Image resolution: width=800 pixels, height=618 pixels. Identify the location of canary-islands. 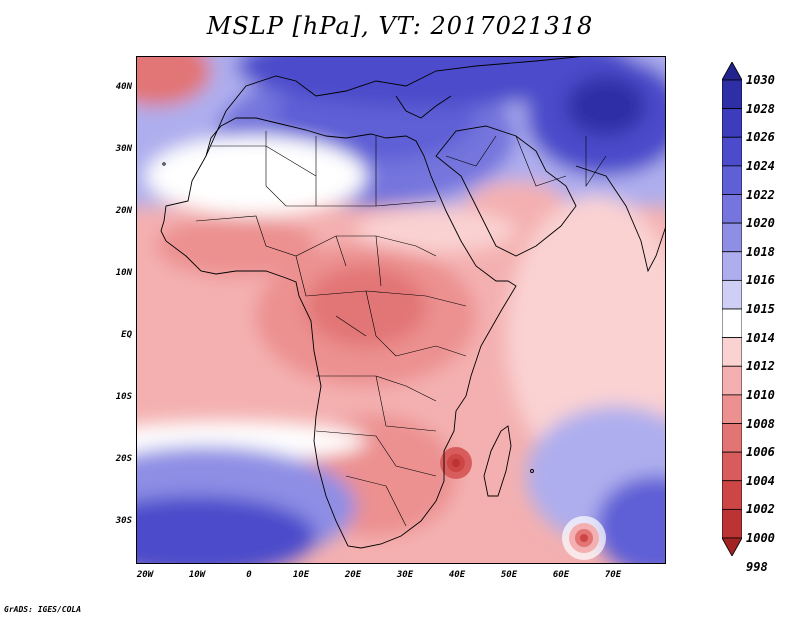
(164, 164).